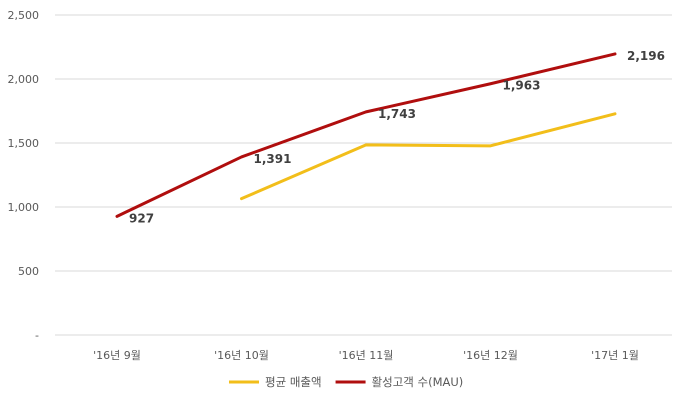 The image size is (687, 403). I want to click on data-label: 1,743, so click(397, 114).